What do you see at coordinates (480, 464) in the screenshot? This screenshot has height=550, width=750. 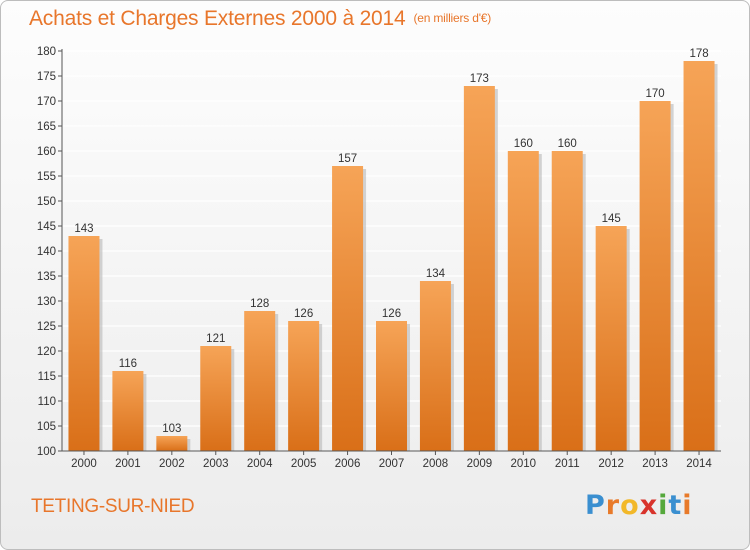 I see `x-tick-label: 2009` at bounding box center [480, 464].